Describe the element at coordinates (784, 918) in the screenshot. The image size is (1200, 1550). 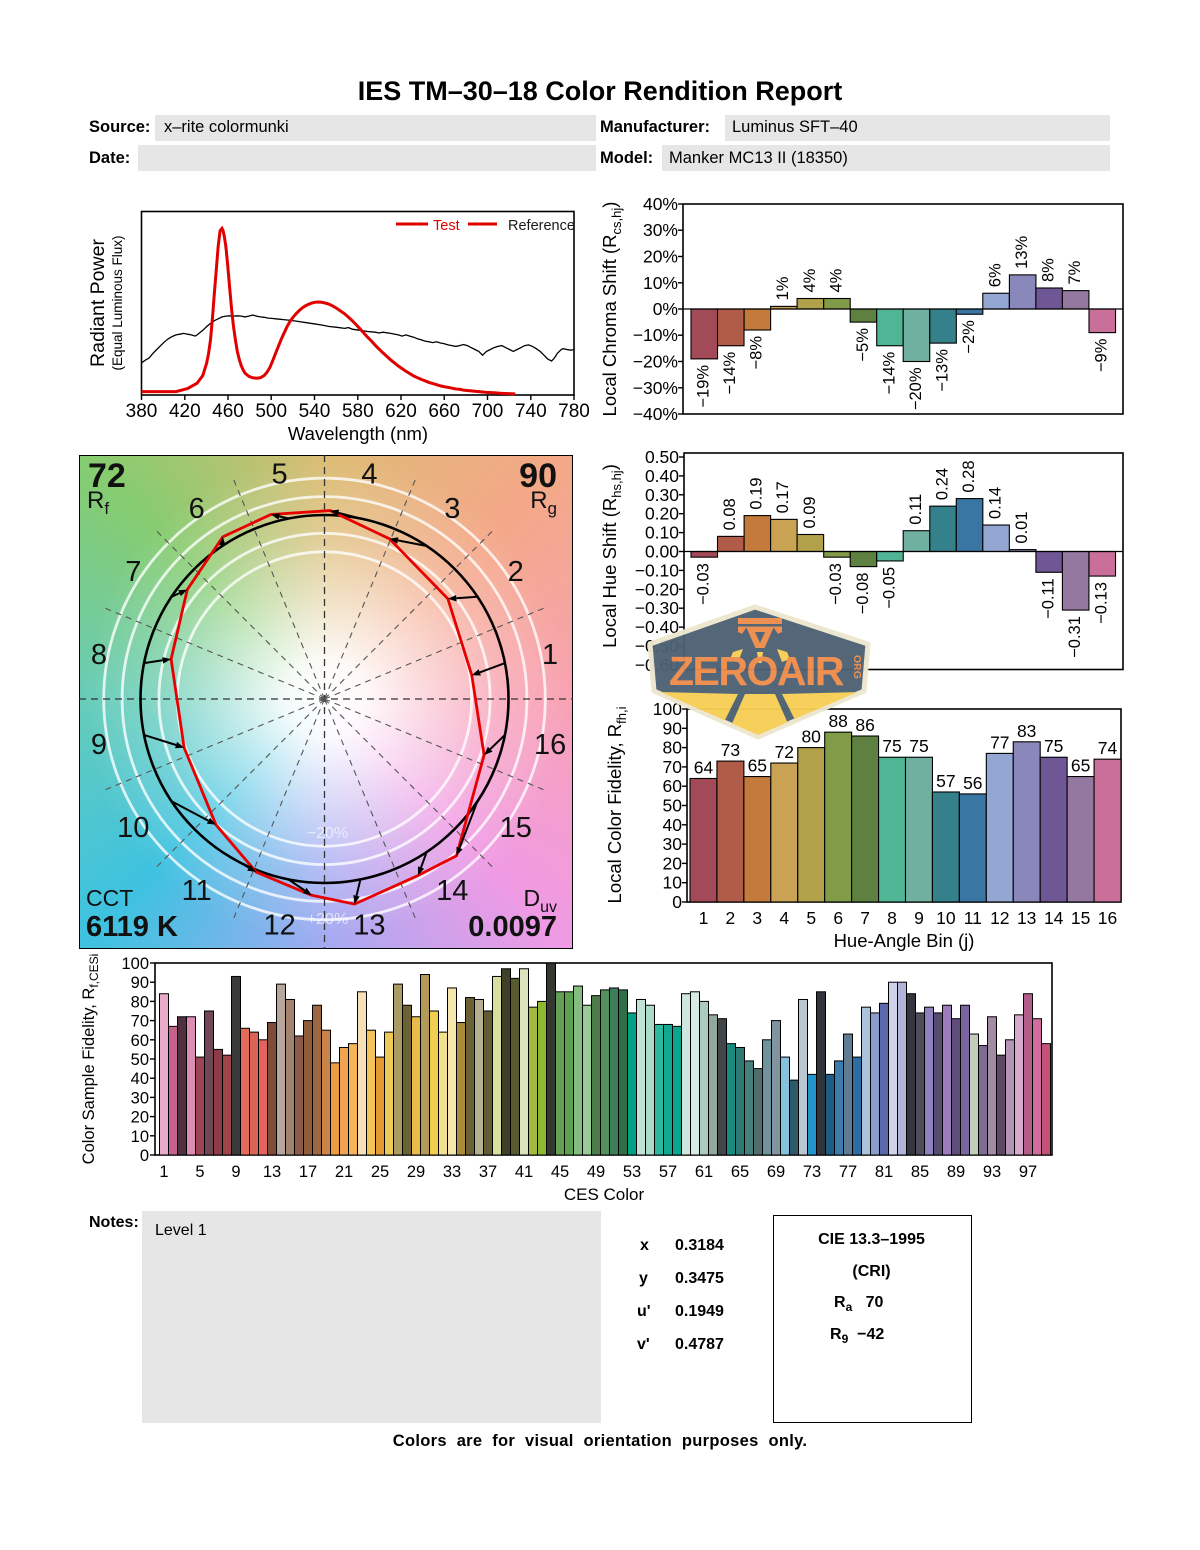
I see `svg-text: 4` at that location.